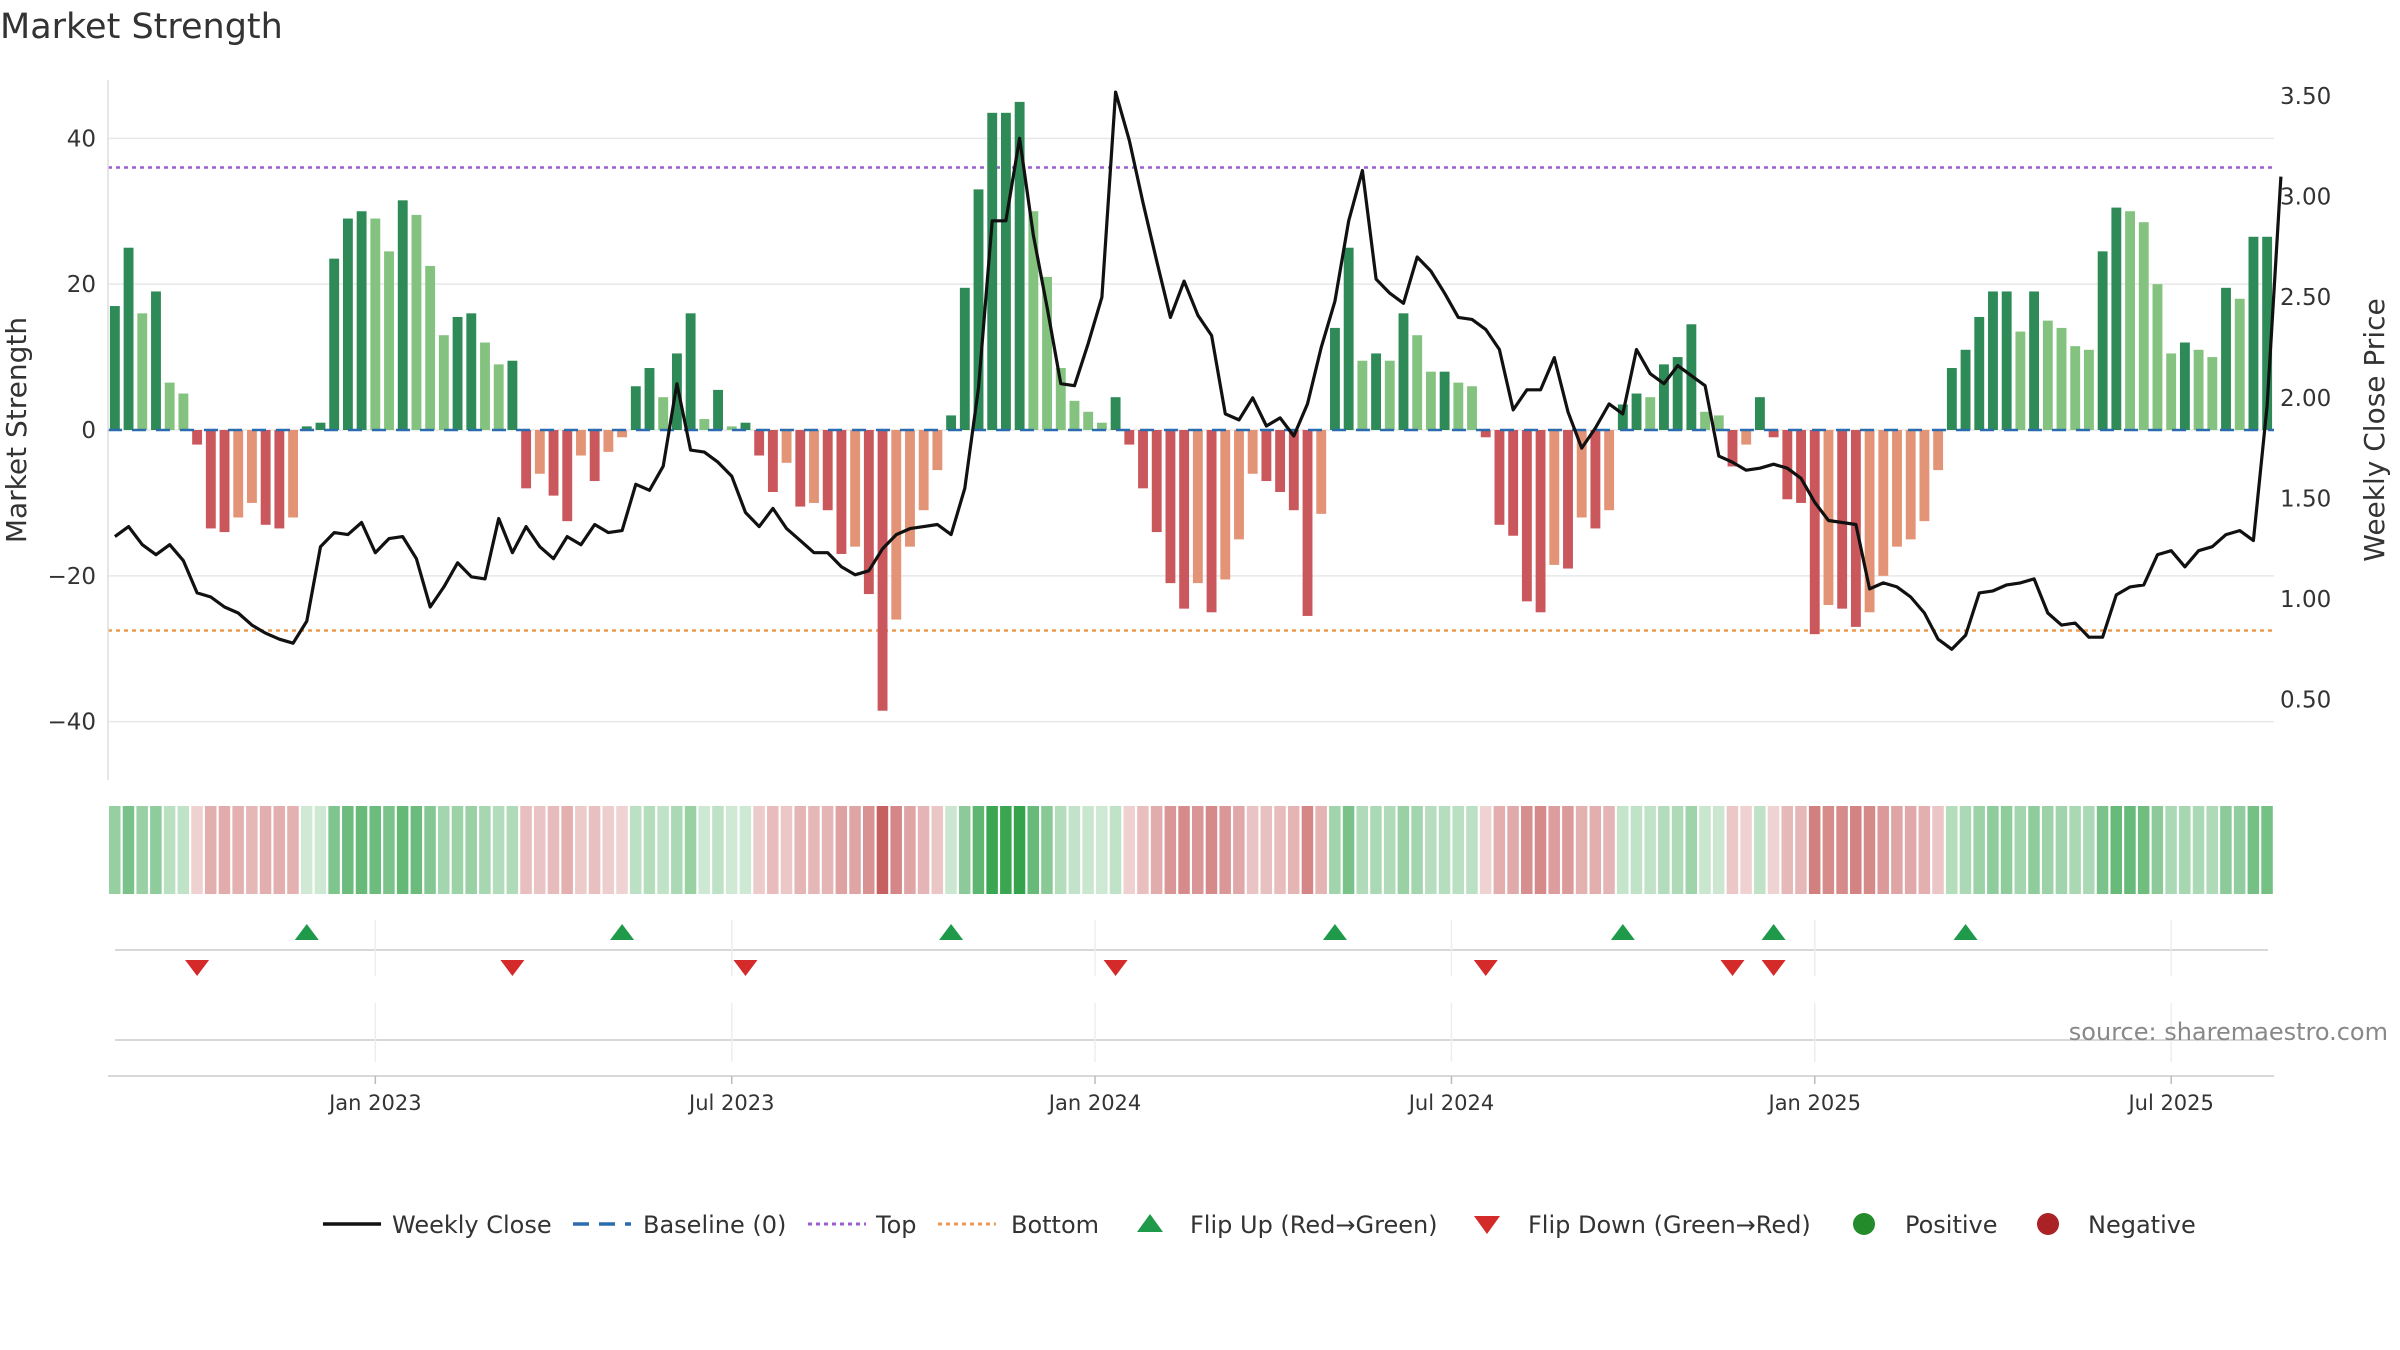 The width and height of the screenshot is (2400, 1350). I want to click on legend-symbol-circle, so click(2048, 1224).